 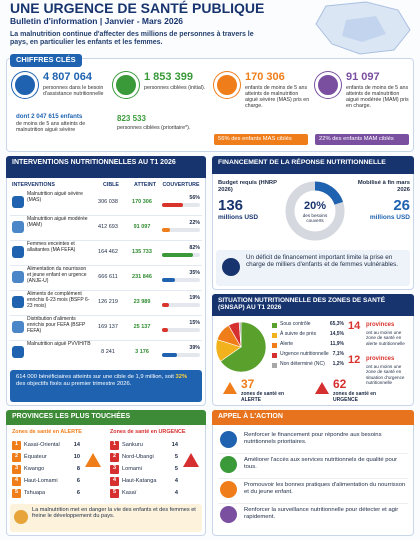 I want to click on note-bg, so click(x=313, y=268).